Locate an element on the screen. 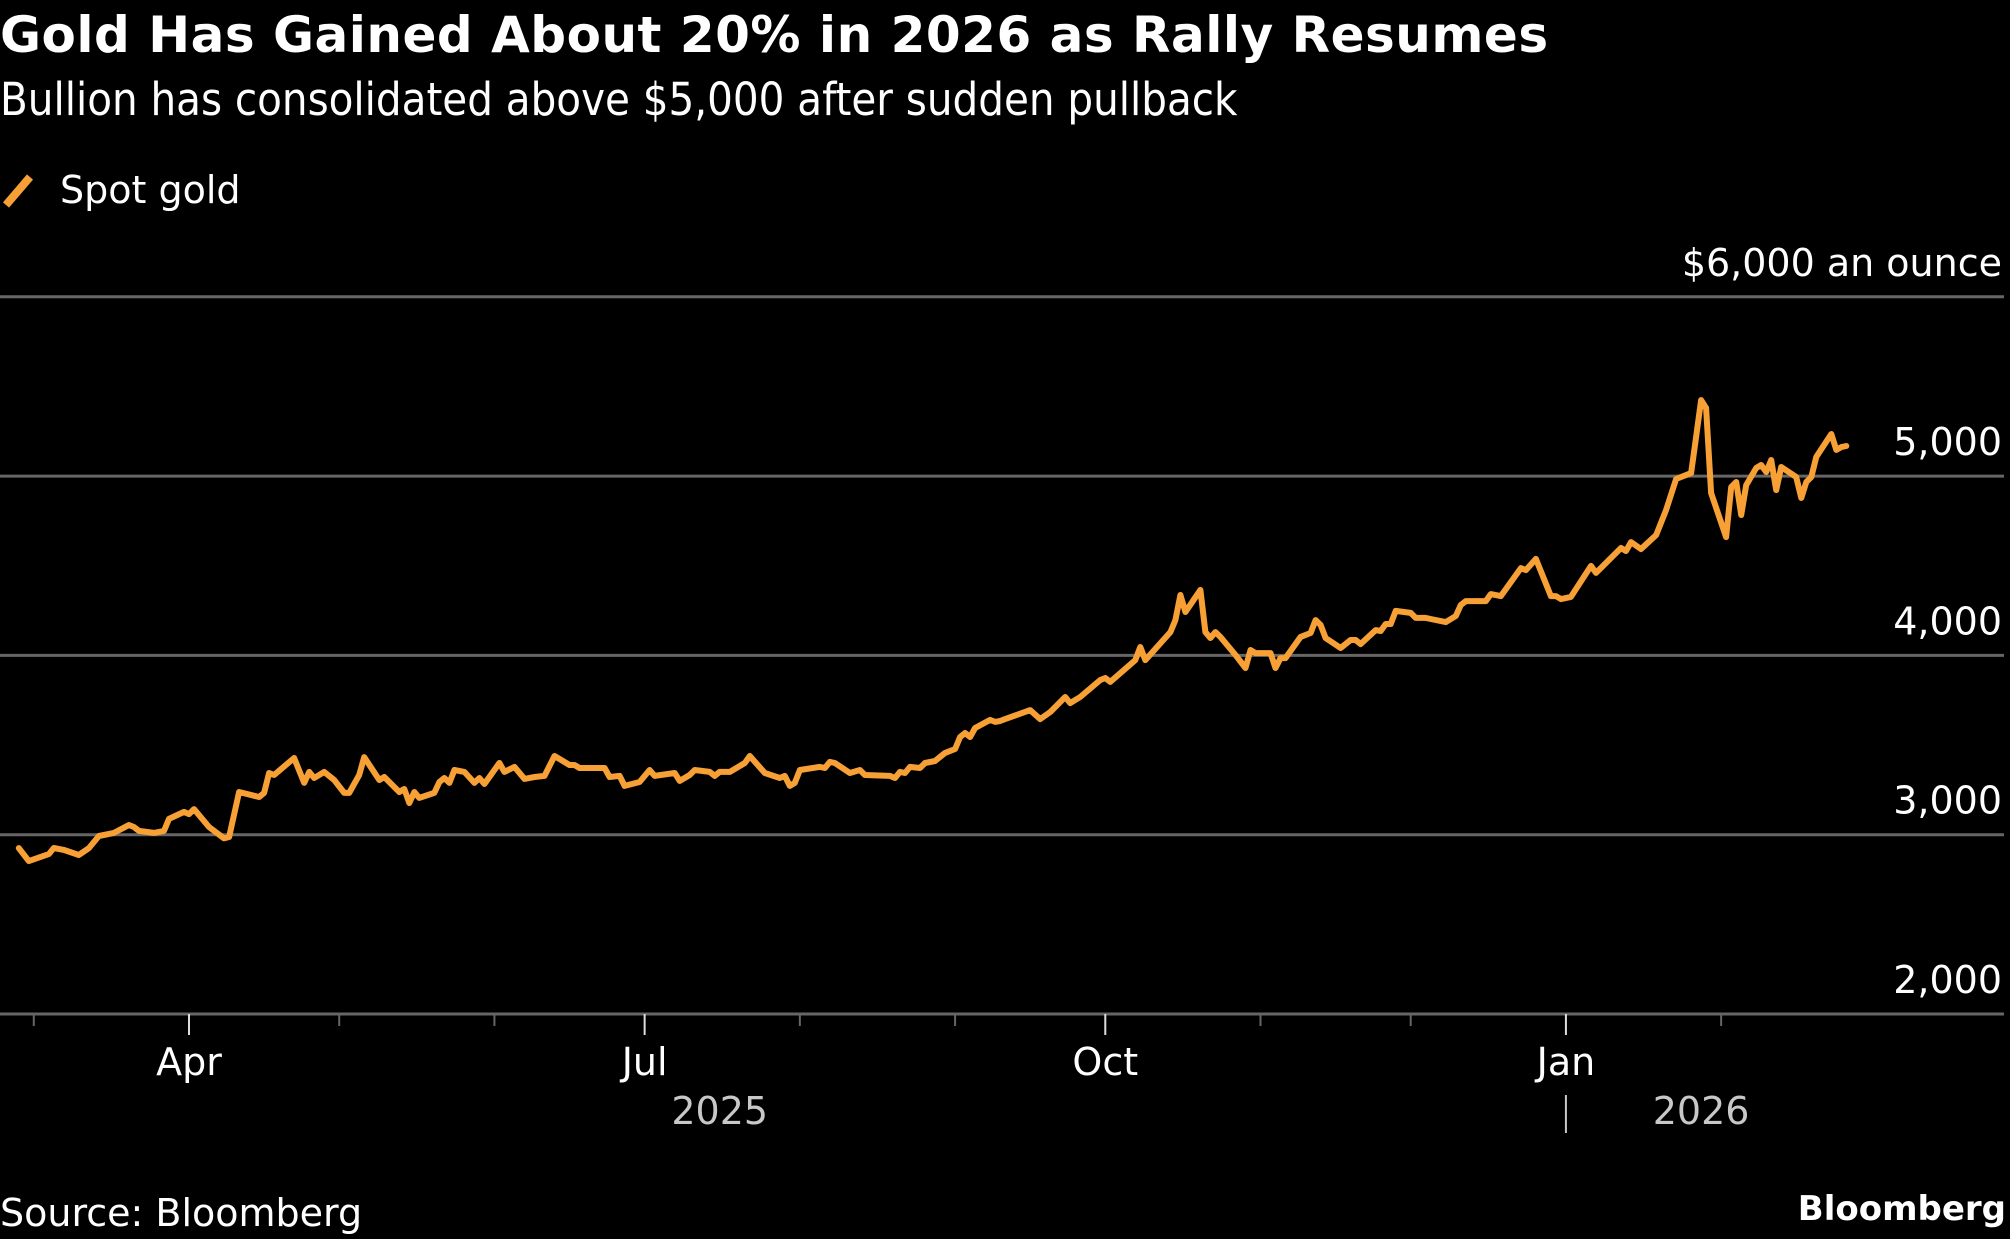 This screenshot has height=1239, width=2010. year-label-2025: 2025 is located at coordinates (719, 1111).